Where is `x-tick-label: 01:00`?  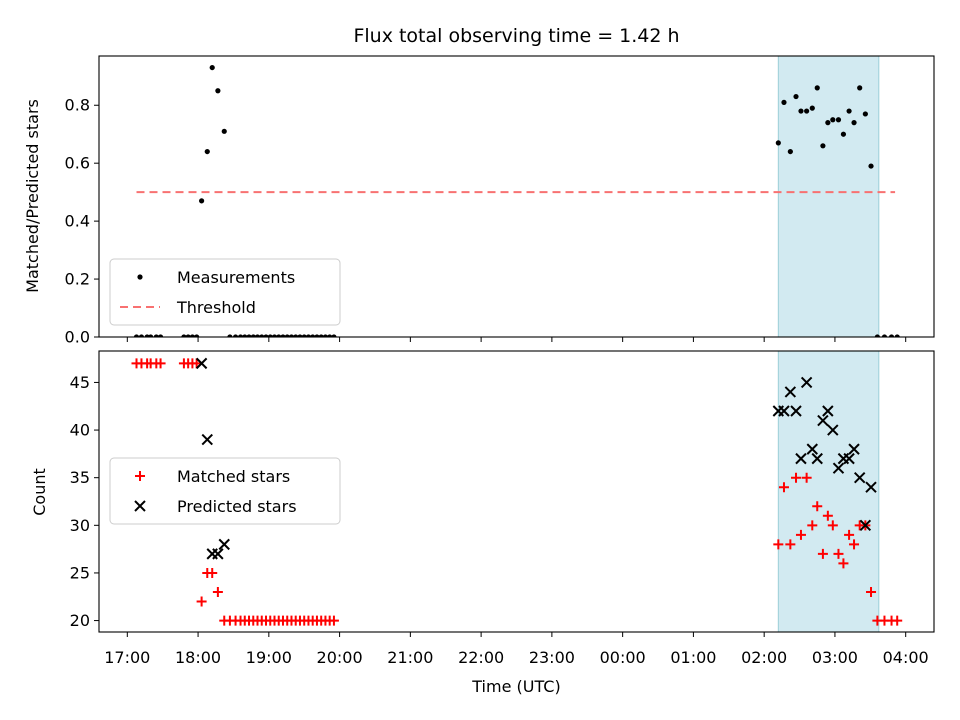
x-tick-label: 01:00 is located at coordinates (693, 657).